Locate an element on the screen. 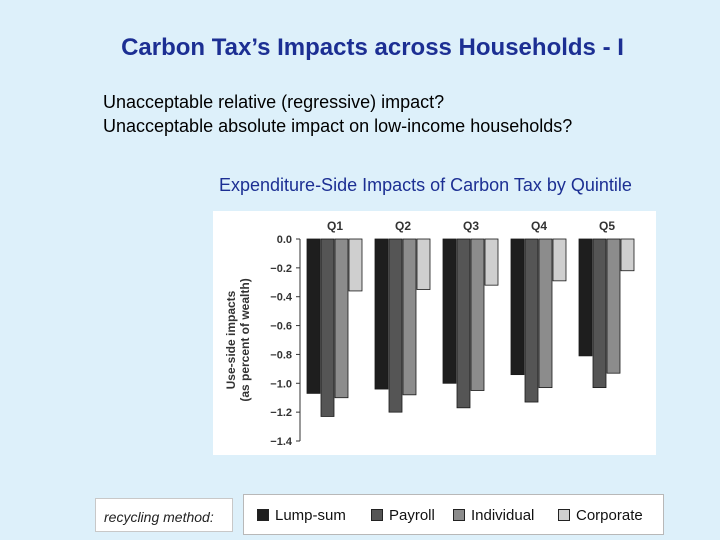  y-tick-label: −0.8 is located at coordinates (281, 355).